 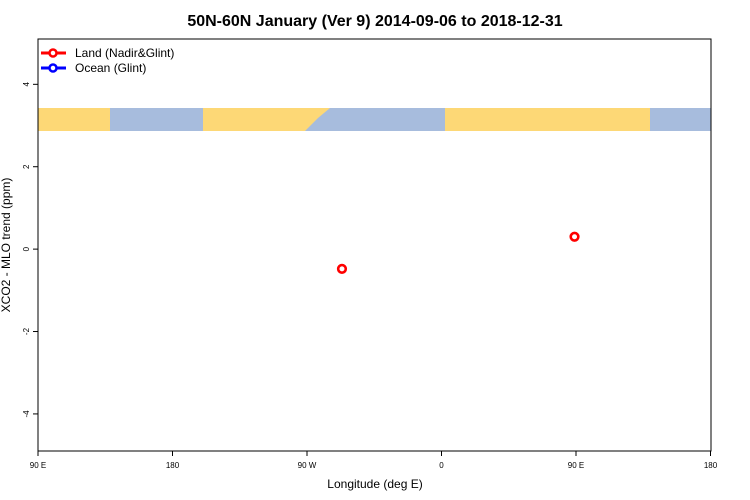 What do you see at coordinates (6, 245) in the screenshot?
I see `y-axis-label: XCO2 - MLO trend (ppm)` at bounding box center [6, 245].